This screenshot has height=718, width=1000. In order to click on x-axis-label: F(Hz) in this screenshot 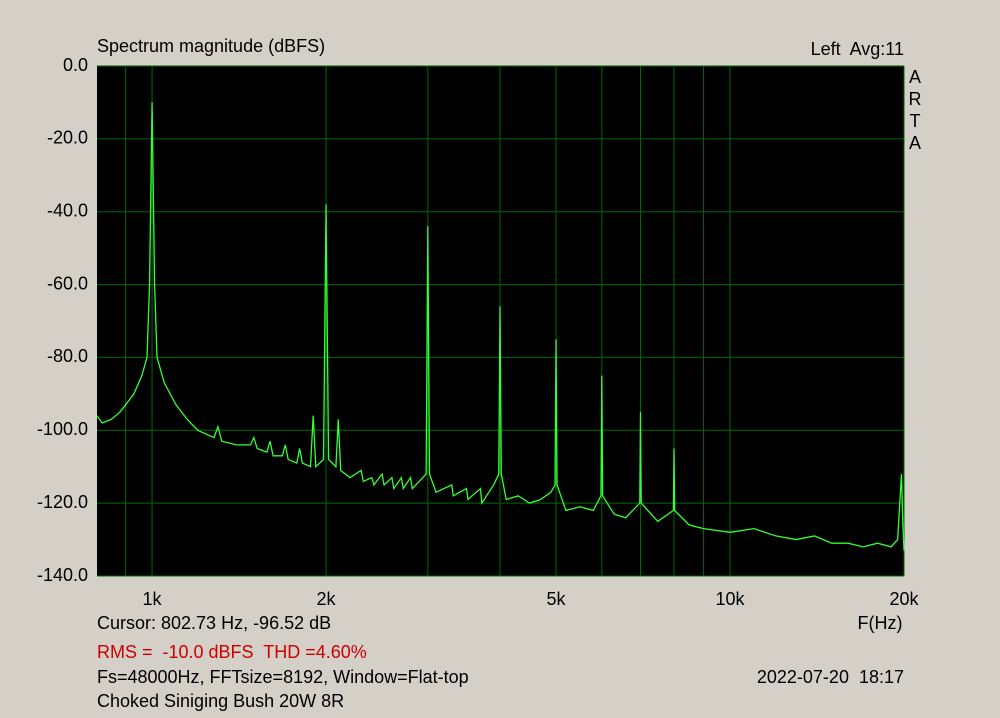, I will do `click(880, 623)`.